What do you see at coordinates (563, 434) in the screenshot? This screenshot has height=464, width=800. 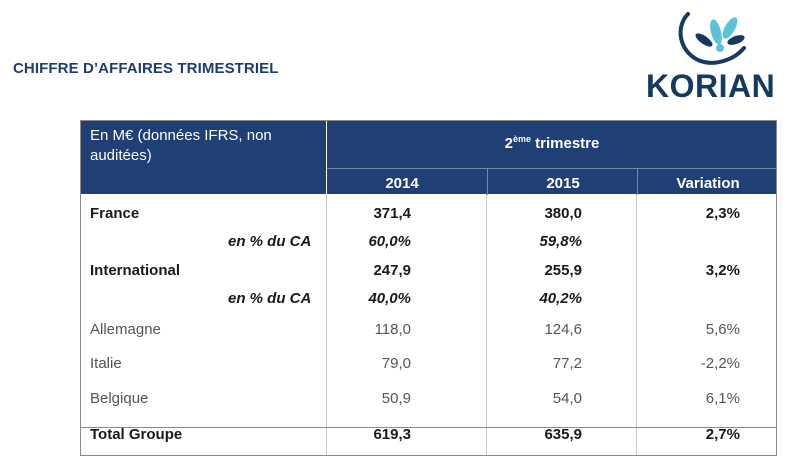 I see `value-2015: 635,9` at bounding box center [563, 434].